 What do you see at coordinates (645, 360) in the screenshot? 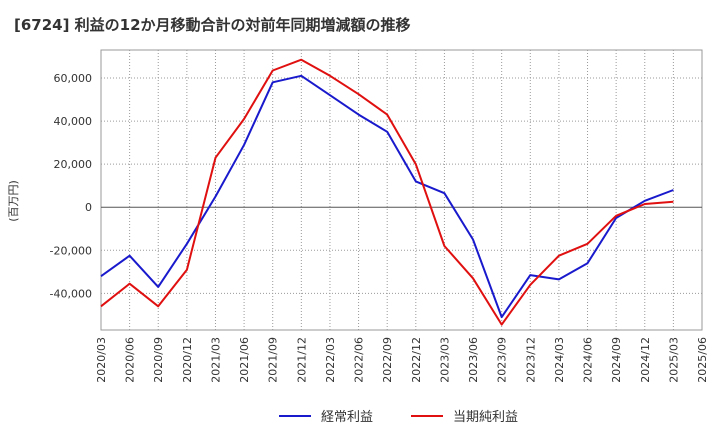
I see `x-tick-label: 2024/12` at bounding box center [645, 360].